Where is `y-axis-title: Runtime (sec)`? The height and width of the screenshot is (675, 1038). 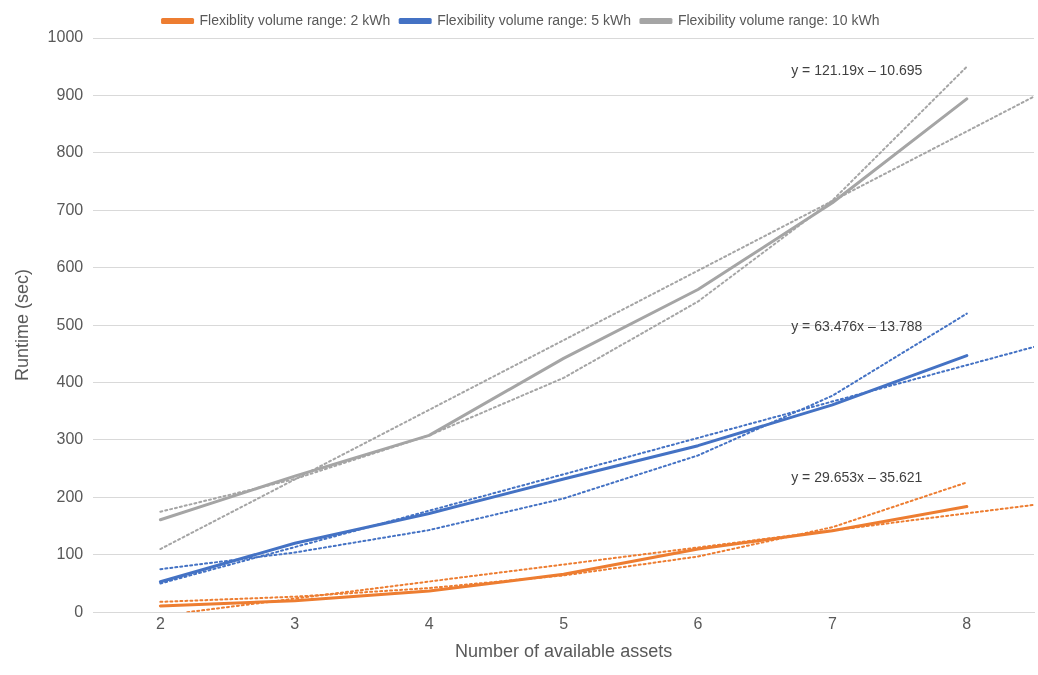 y-axis-title: Runtime (sec) is located at coordinates (21, 325).